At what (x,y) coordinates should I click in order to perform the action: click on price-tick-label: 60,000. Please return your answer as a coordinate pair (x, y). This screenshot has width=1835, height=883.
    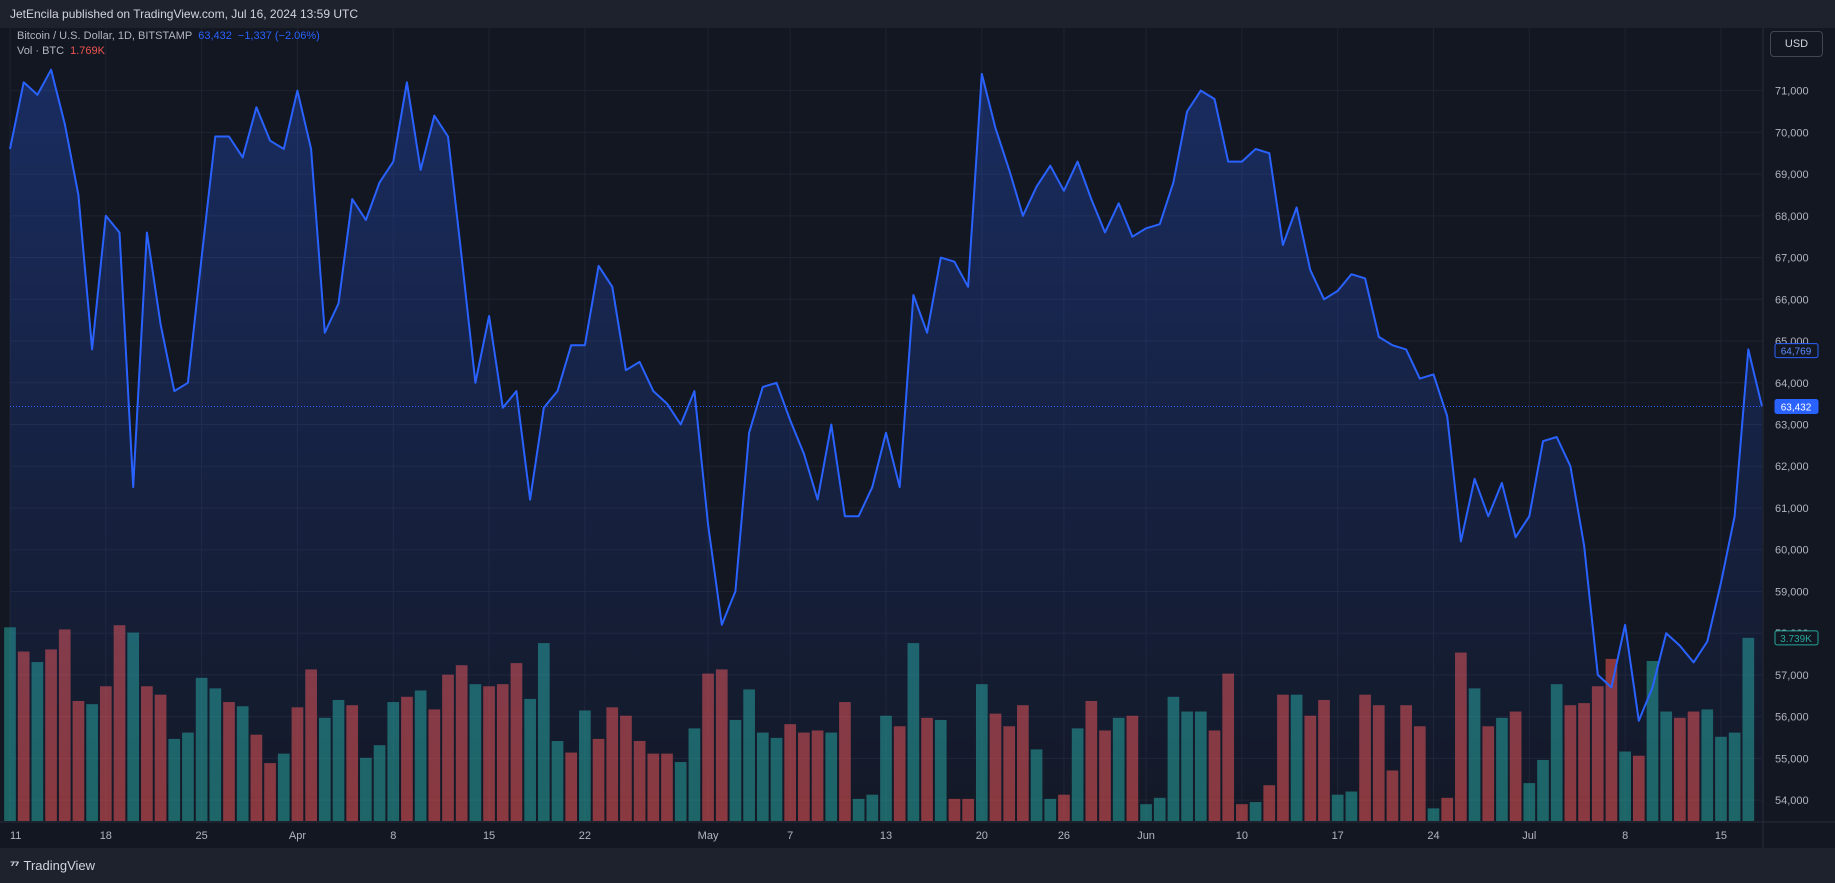
    Looking at the image, I should click on (1792, 551).